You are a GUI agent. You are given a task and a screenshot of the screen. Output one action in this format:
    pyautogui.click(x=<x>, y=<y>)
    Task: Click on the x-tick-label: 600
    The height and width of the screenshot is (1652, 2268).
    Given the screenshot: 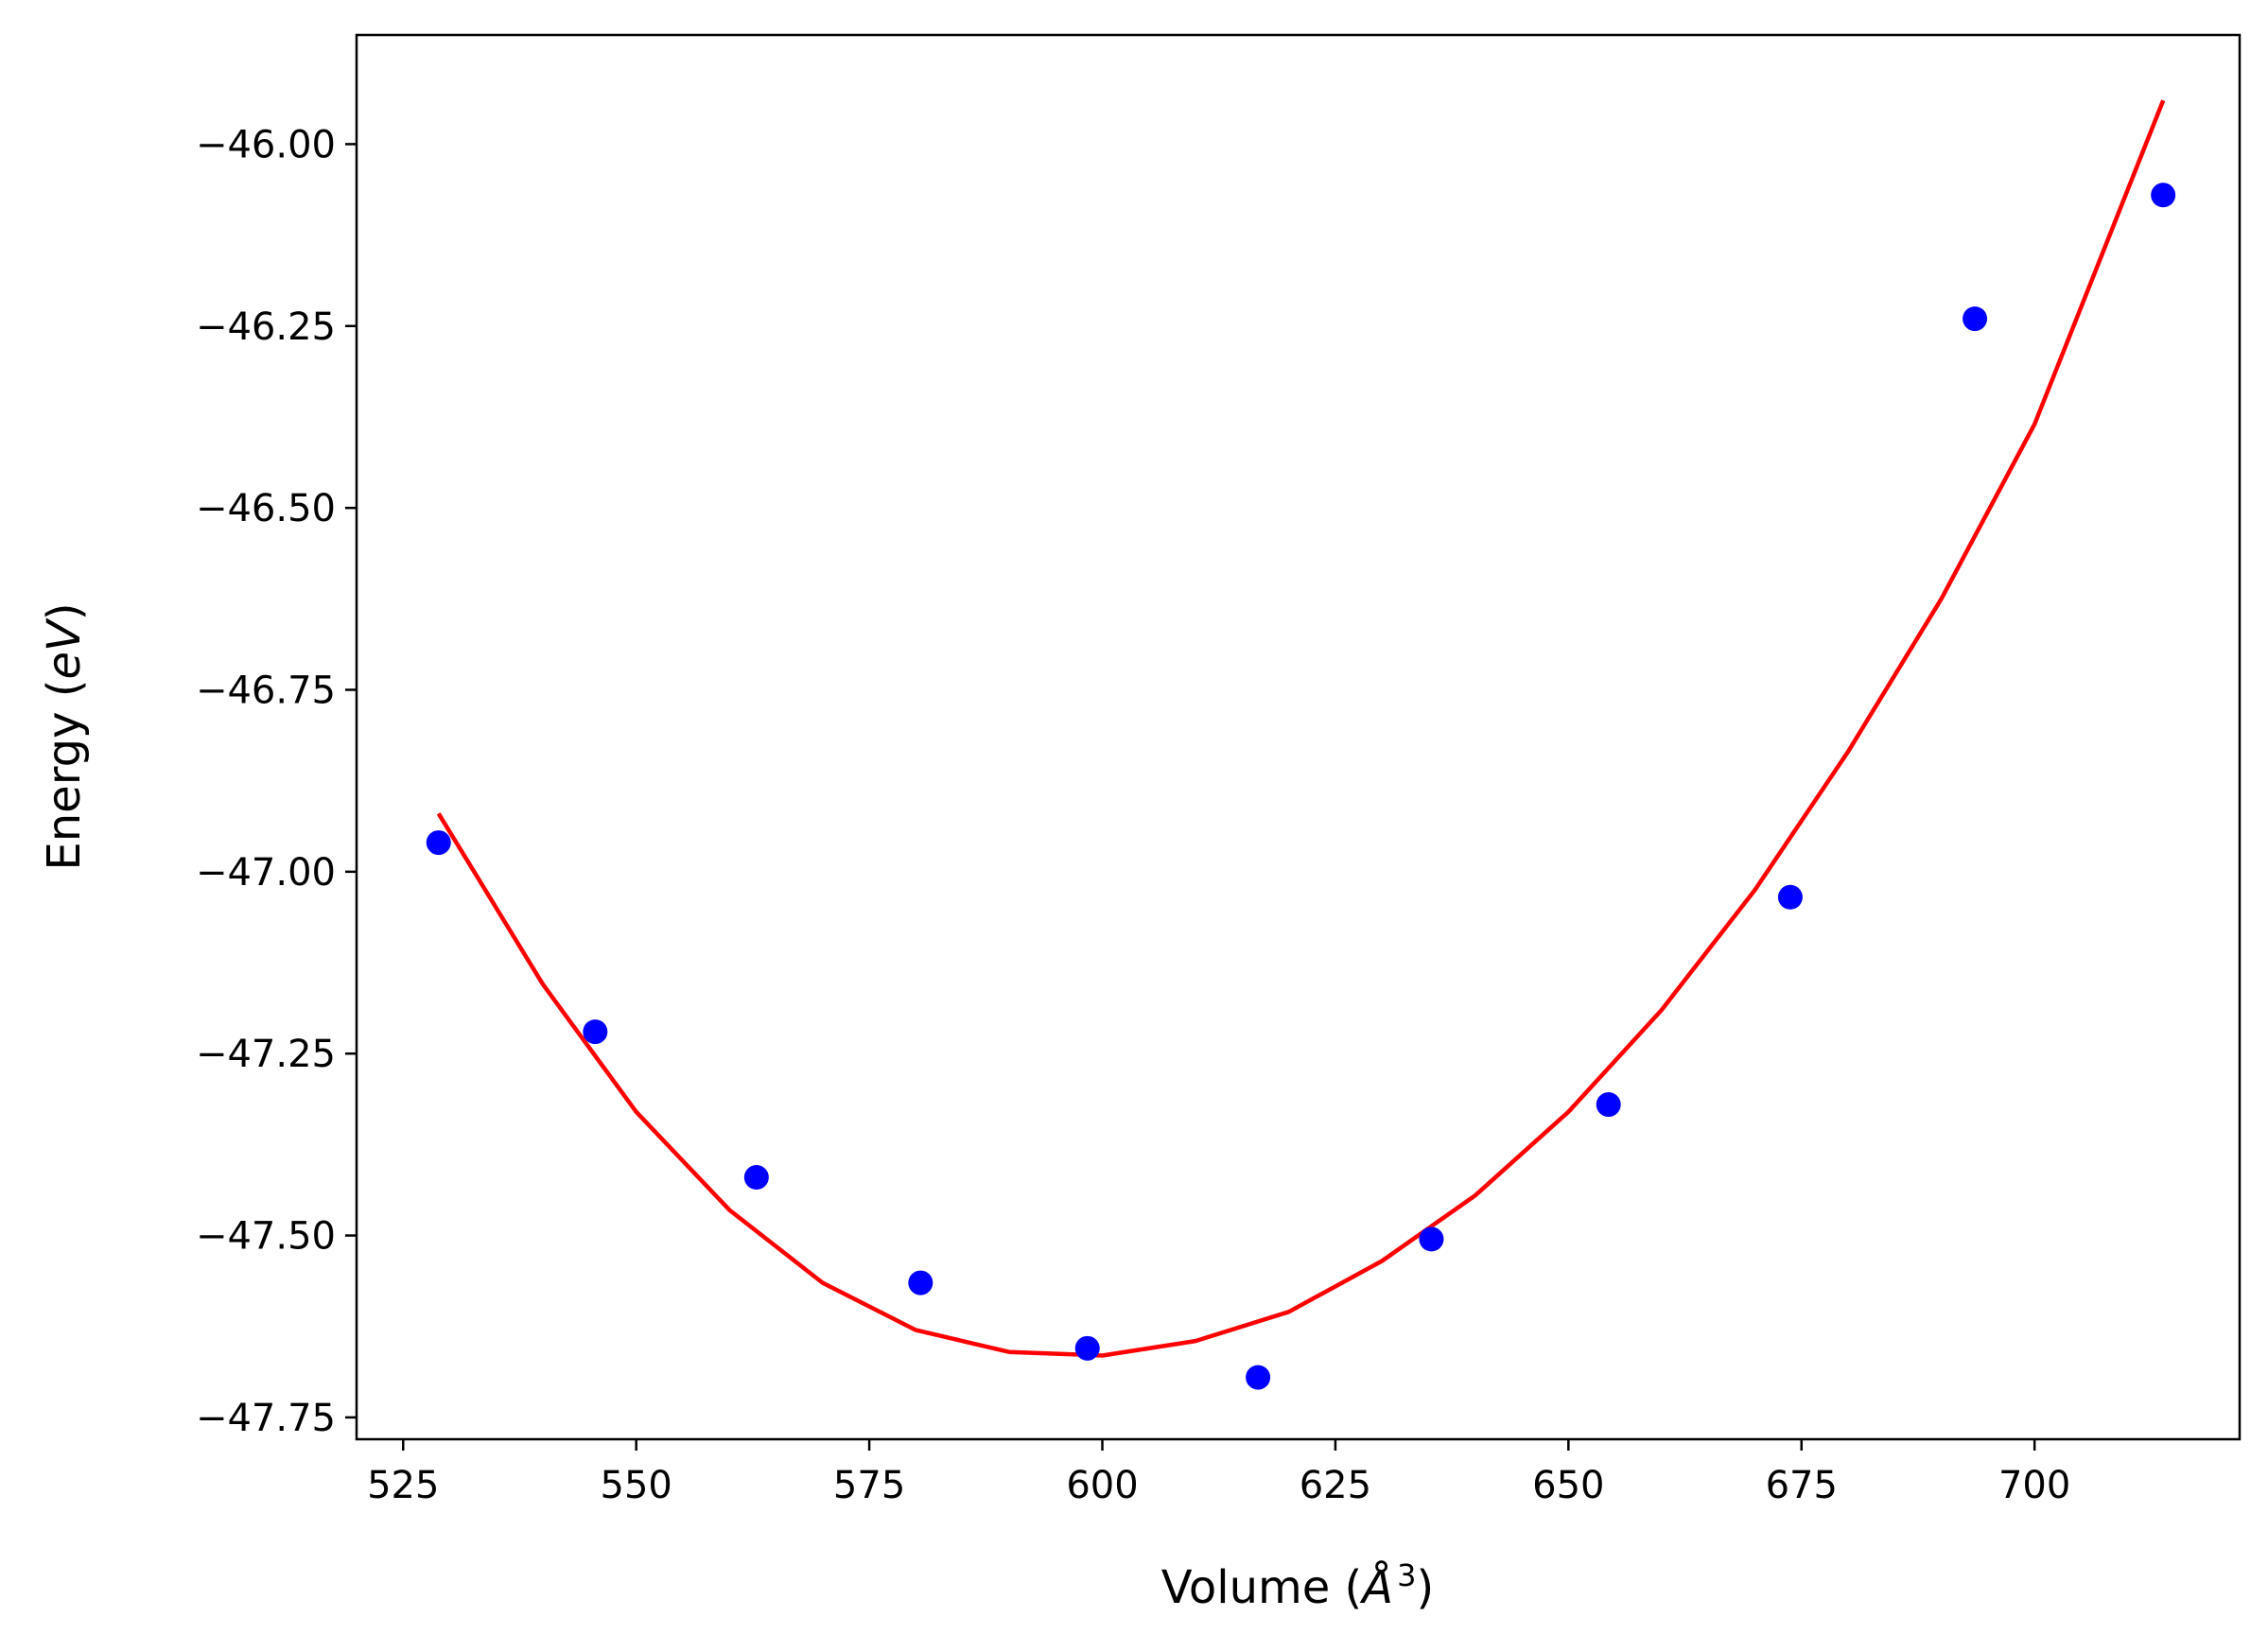 What is the action you would take?
    pyautogui.click(x=1102, y=1486)
    